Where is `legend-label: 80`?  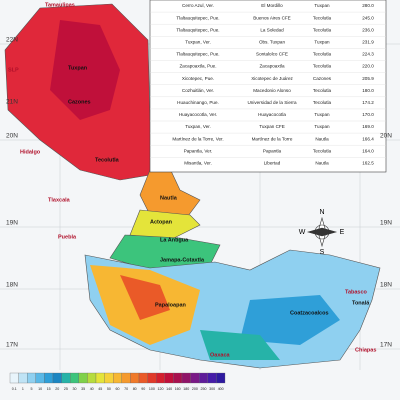 legend-label: 80 is located at coordinates (135, 389).